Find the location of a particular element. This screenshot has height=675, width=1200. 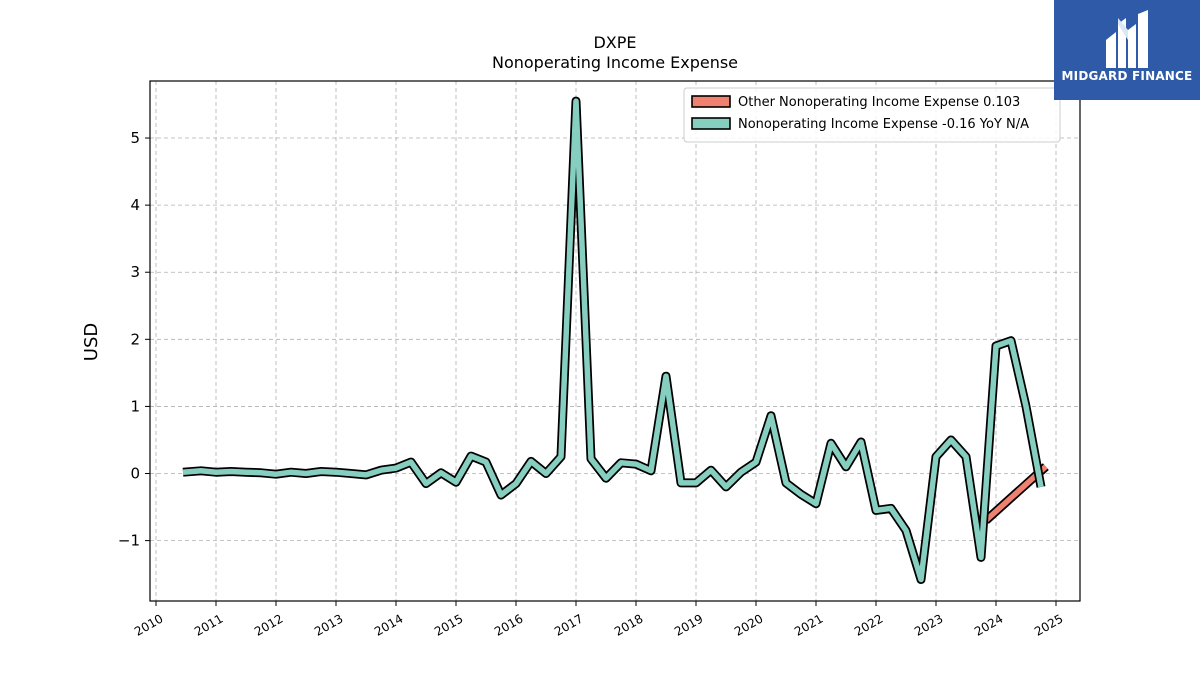

x-tick-label: 2014 is located at coordinates (388, 624).